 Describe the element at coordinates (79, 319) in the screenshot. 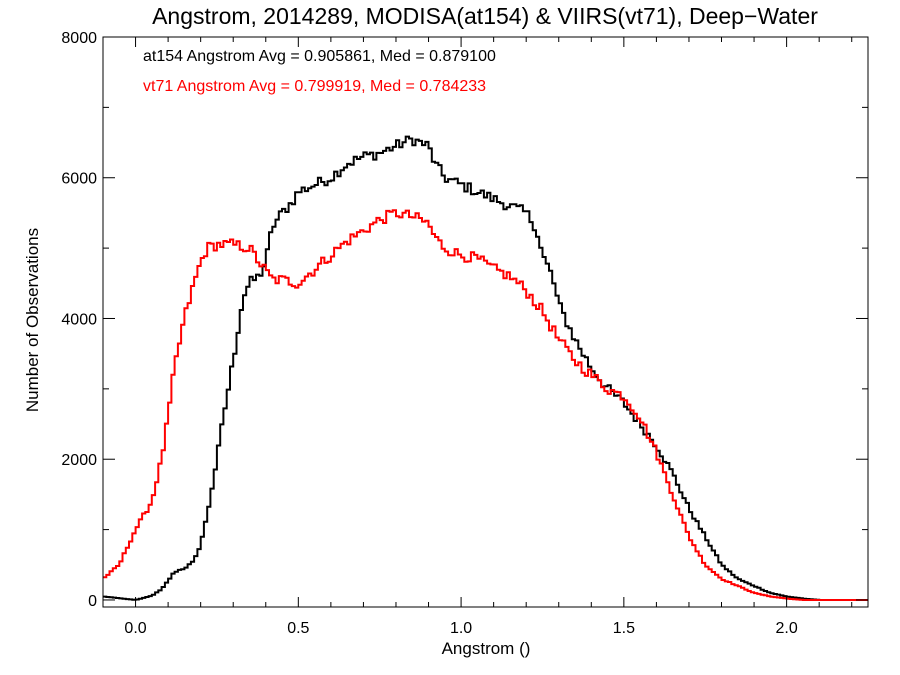

I see `y-tick-label: 4000` at that location.